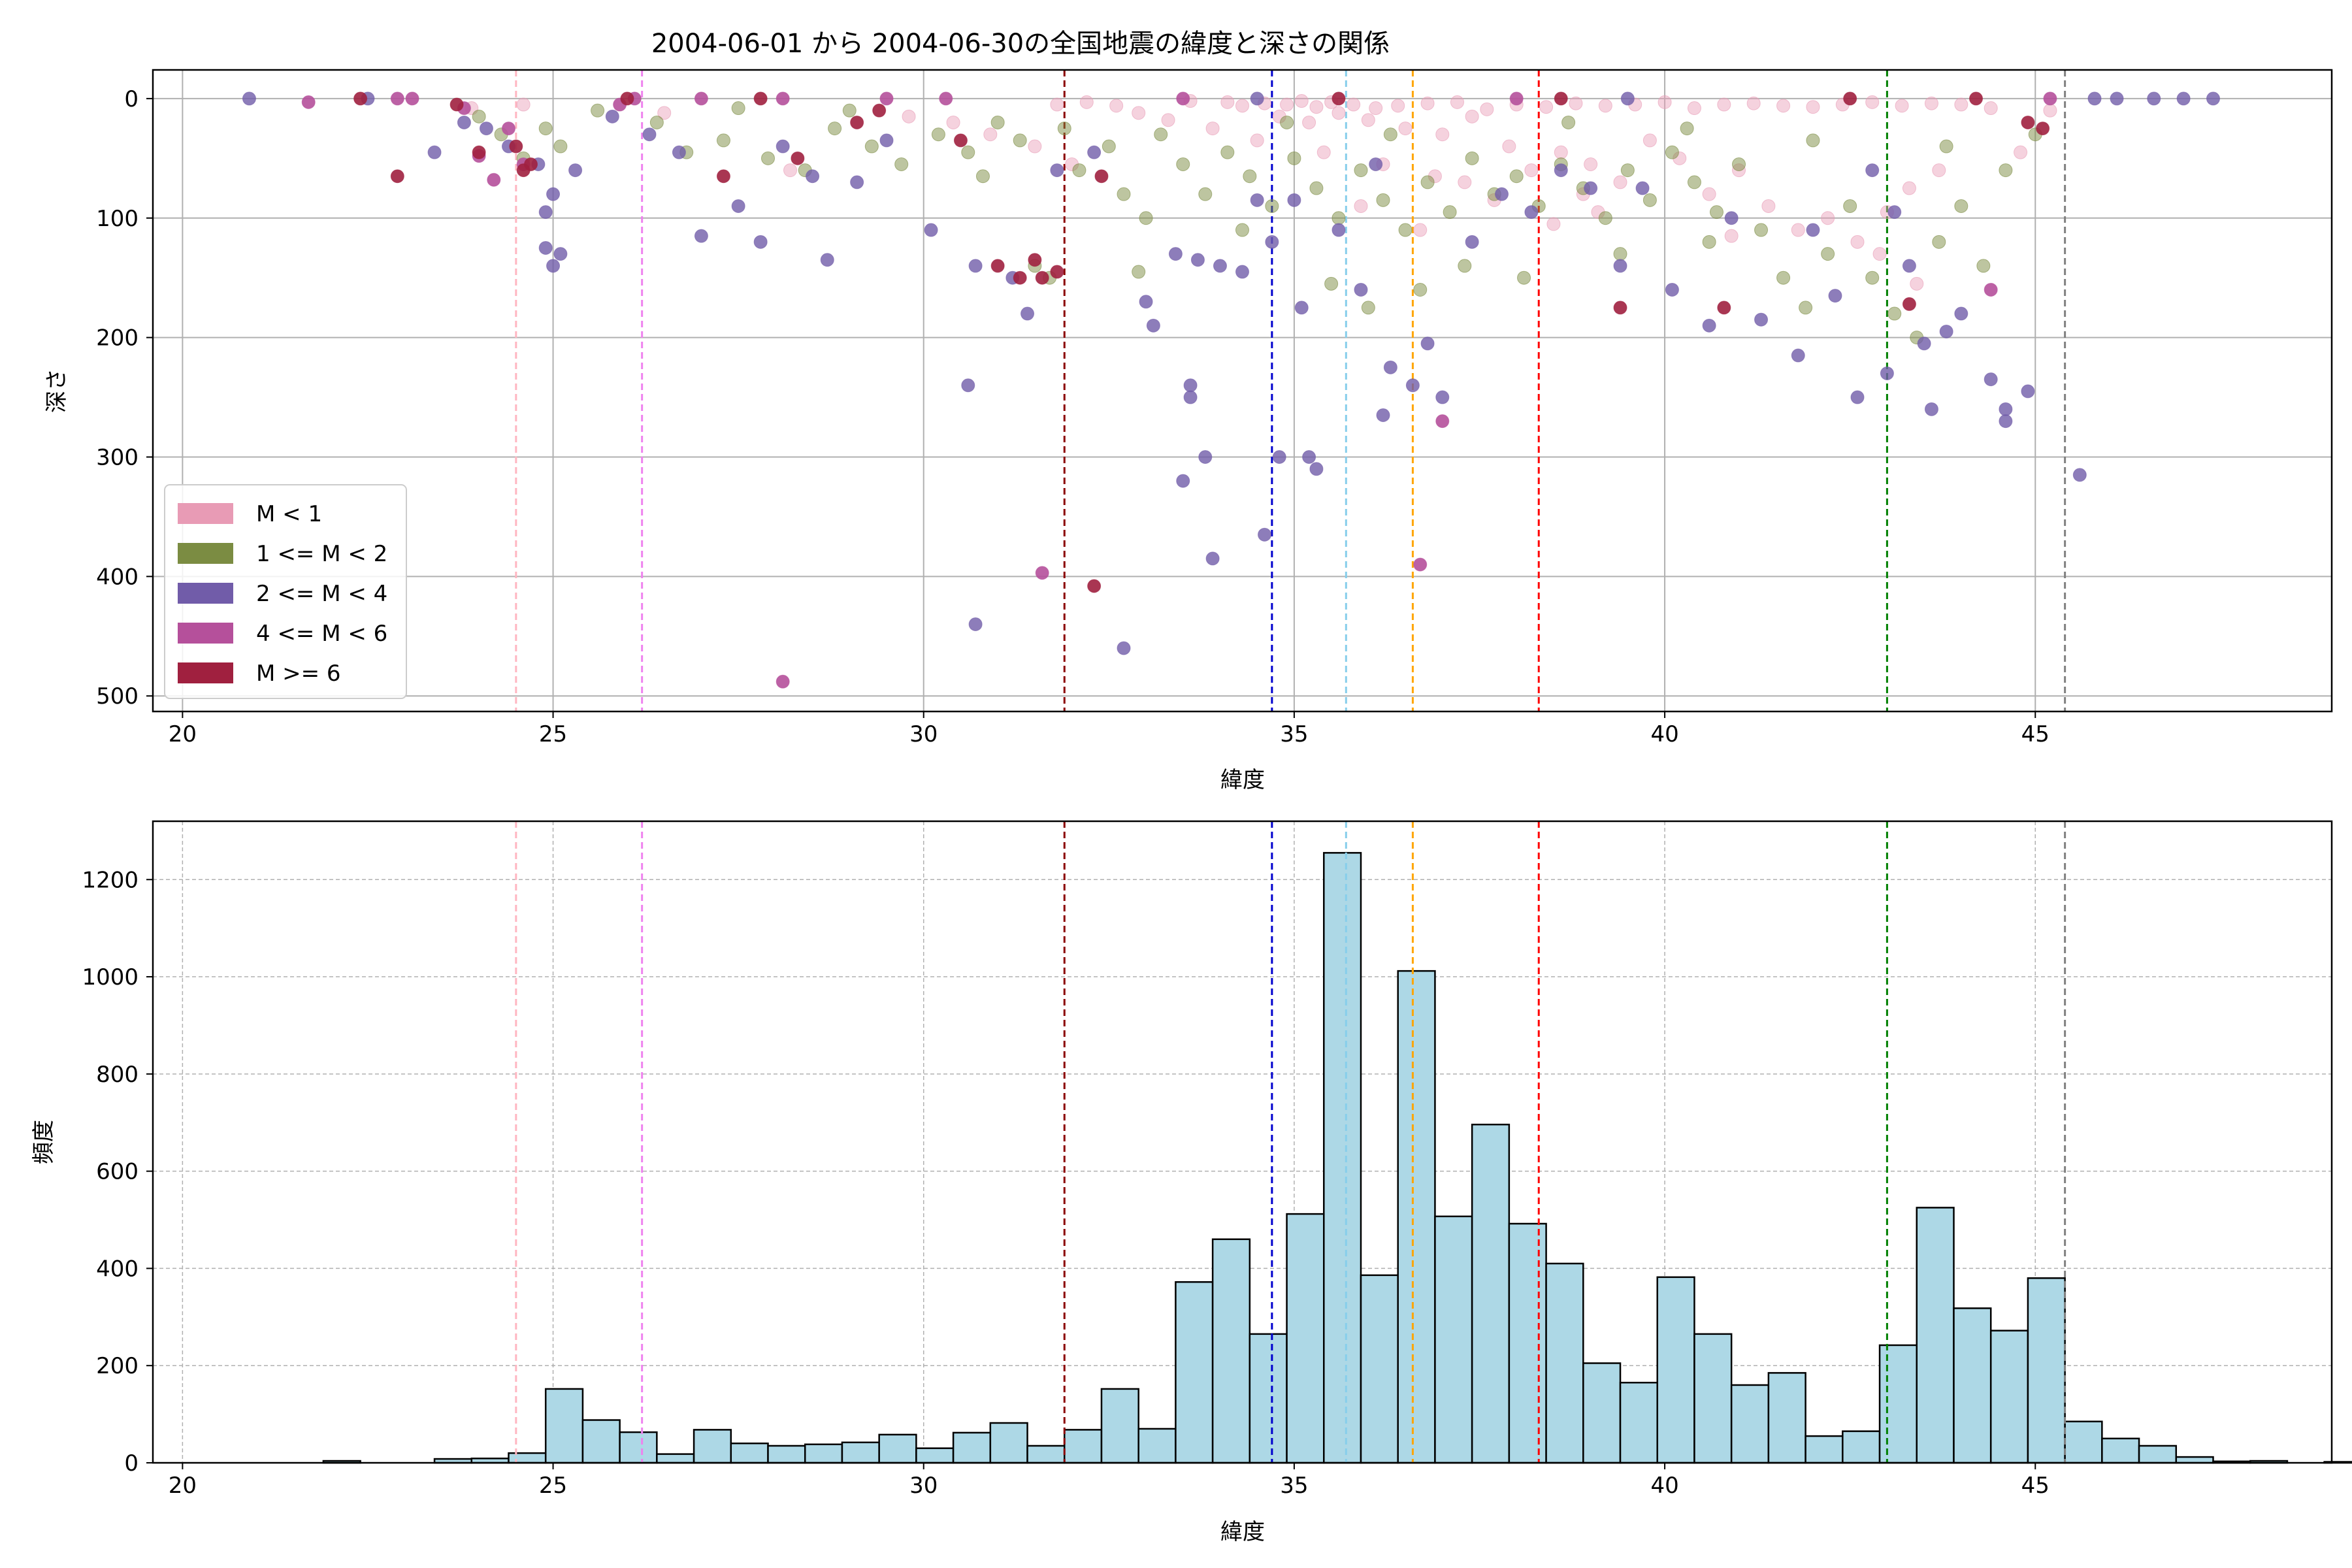 Image resolution: width=2352 pixels, height=1568 pixels. What do you see at coordinates (110, 880) in the screenshot?
I see `histogram-y-tick-label: 1200` at bounding box center [110, 880].